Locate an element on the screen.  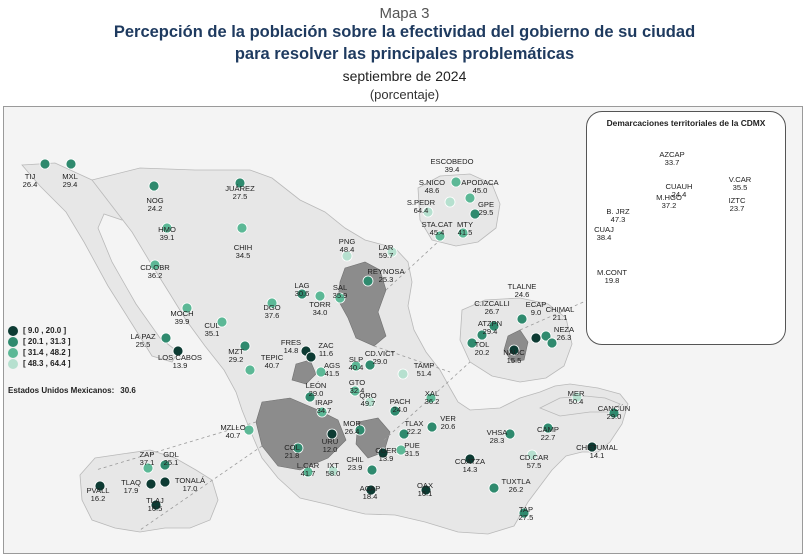
city-marker-sal is located at coordinates (340, 298).